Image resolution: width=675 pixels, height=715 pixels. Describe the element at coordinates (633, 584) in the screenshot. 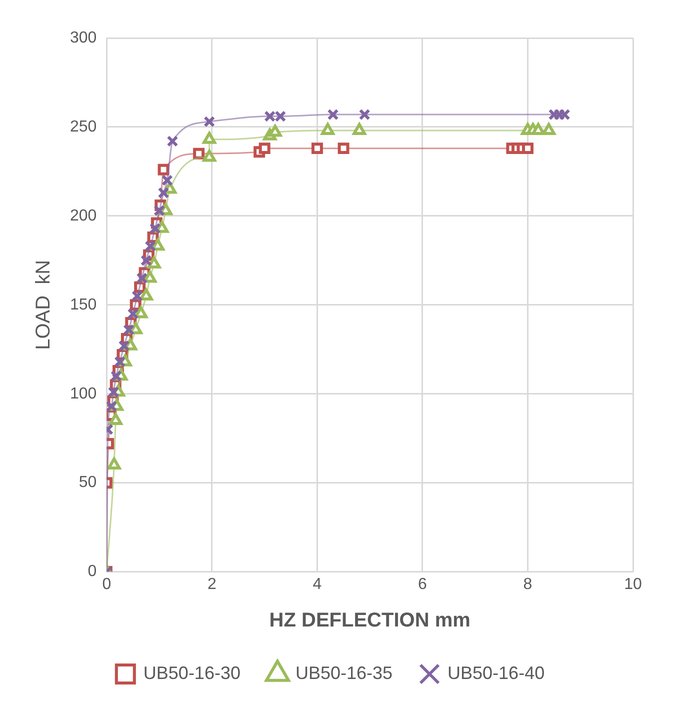

I see `x-tick-label: 10` at that location.